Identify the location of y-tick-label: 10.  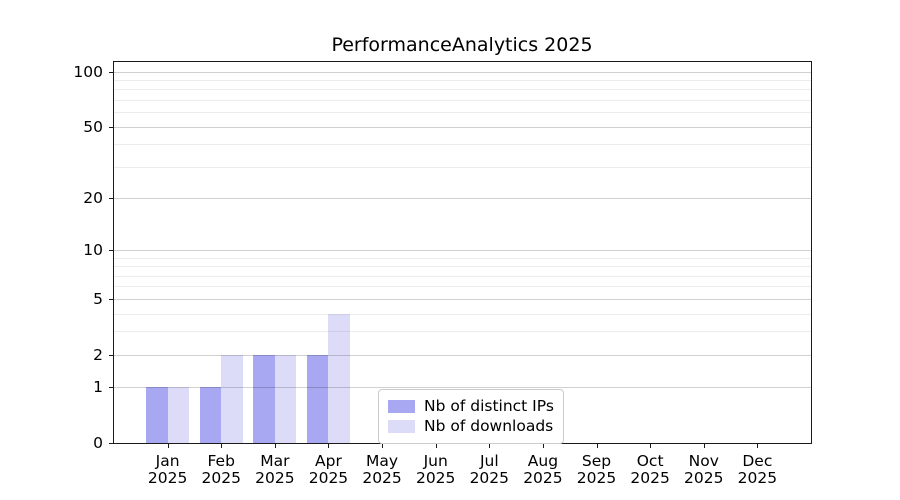
(93, 250).